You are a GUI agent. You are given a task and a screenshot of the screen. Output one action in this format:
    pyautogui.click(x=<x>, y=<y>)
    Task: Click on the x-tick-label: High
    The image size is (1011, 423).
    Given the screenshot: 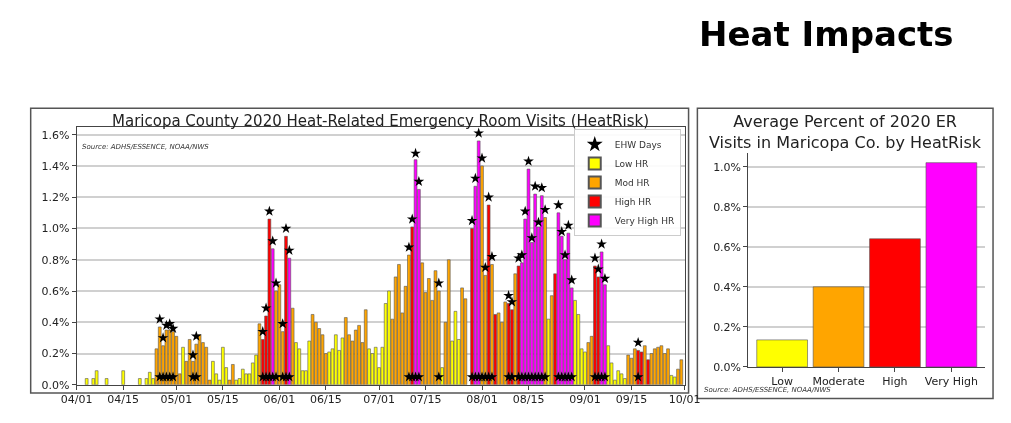 What is the action you would take?
    pyautogui.click(x=895, y=382)
    